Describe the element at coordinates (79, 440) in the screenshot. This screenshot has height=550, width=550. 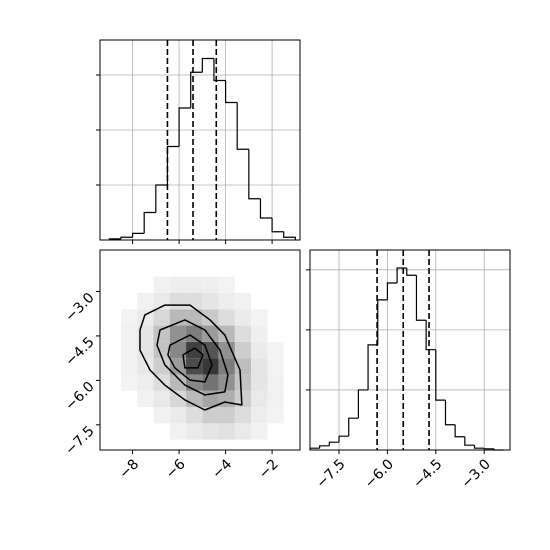
I see `y-tick-label: −7.5` at that location.